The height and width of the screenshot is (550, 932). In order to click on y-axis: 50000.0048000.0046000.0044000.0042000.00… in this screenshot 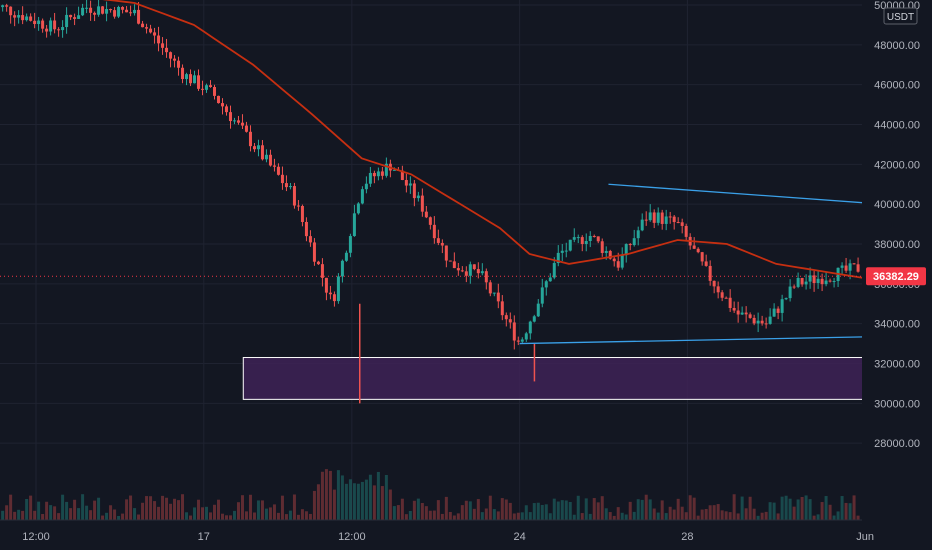, I will do `click(897, 260)`.